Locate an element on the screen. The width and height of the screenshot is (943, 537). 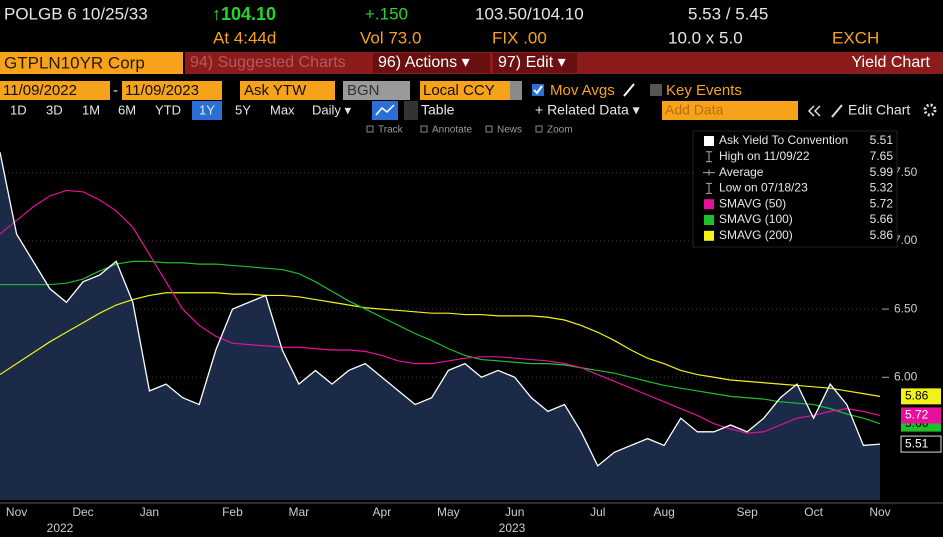
legend-label: SMAVG (50) is located at coordinates (752, 203).